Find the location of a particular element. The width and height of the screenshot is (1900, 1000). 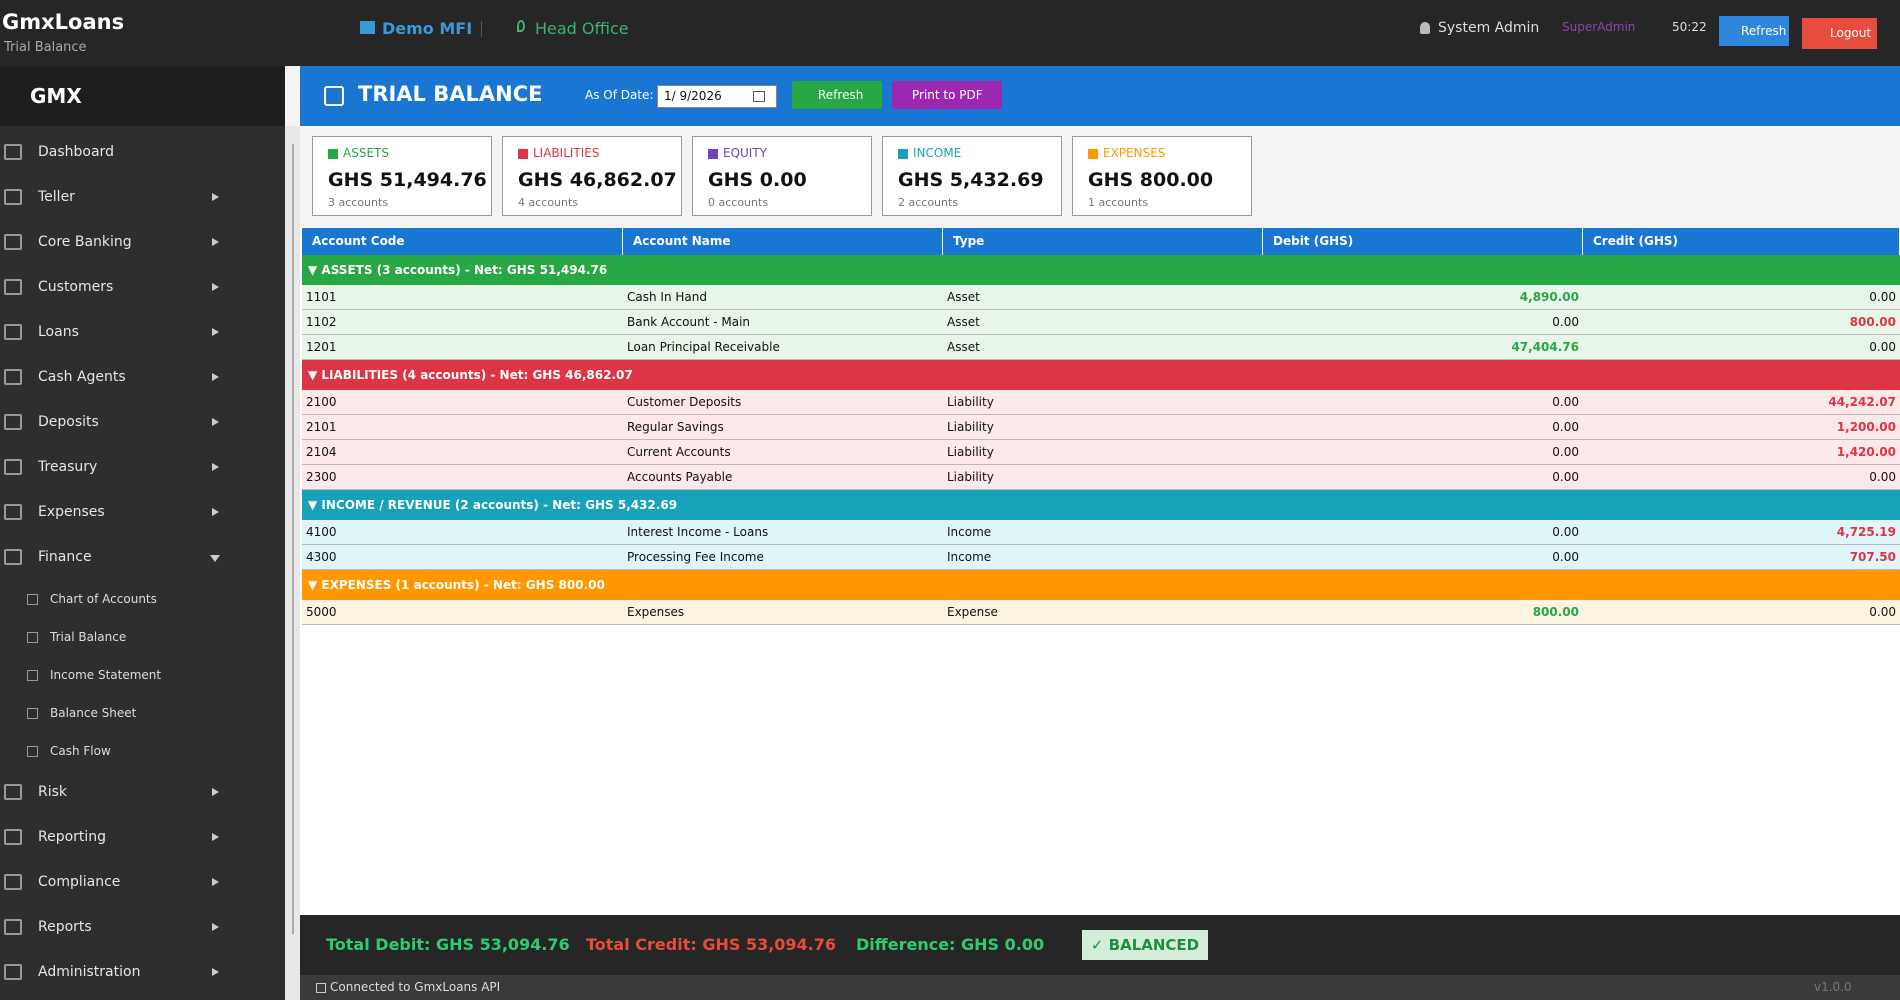

print-button: Print to PDF is located at coordinates (947, 95).